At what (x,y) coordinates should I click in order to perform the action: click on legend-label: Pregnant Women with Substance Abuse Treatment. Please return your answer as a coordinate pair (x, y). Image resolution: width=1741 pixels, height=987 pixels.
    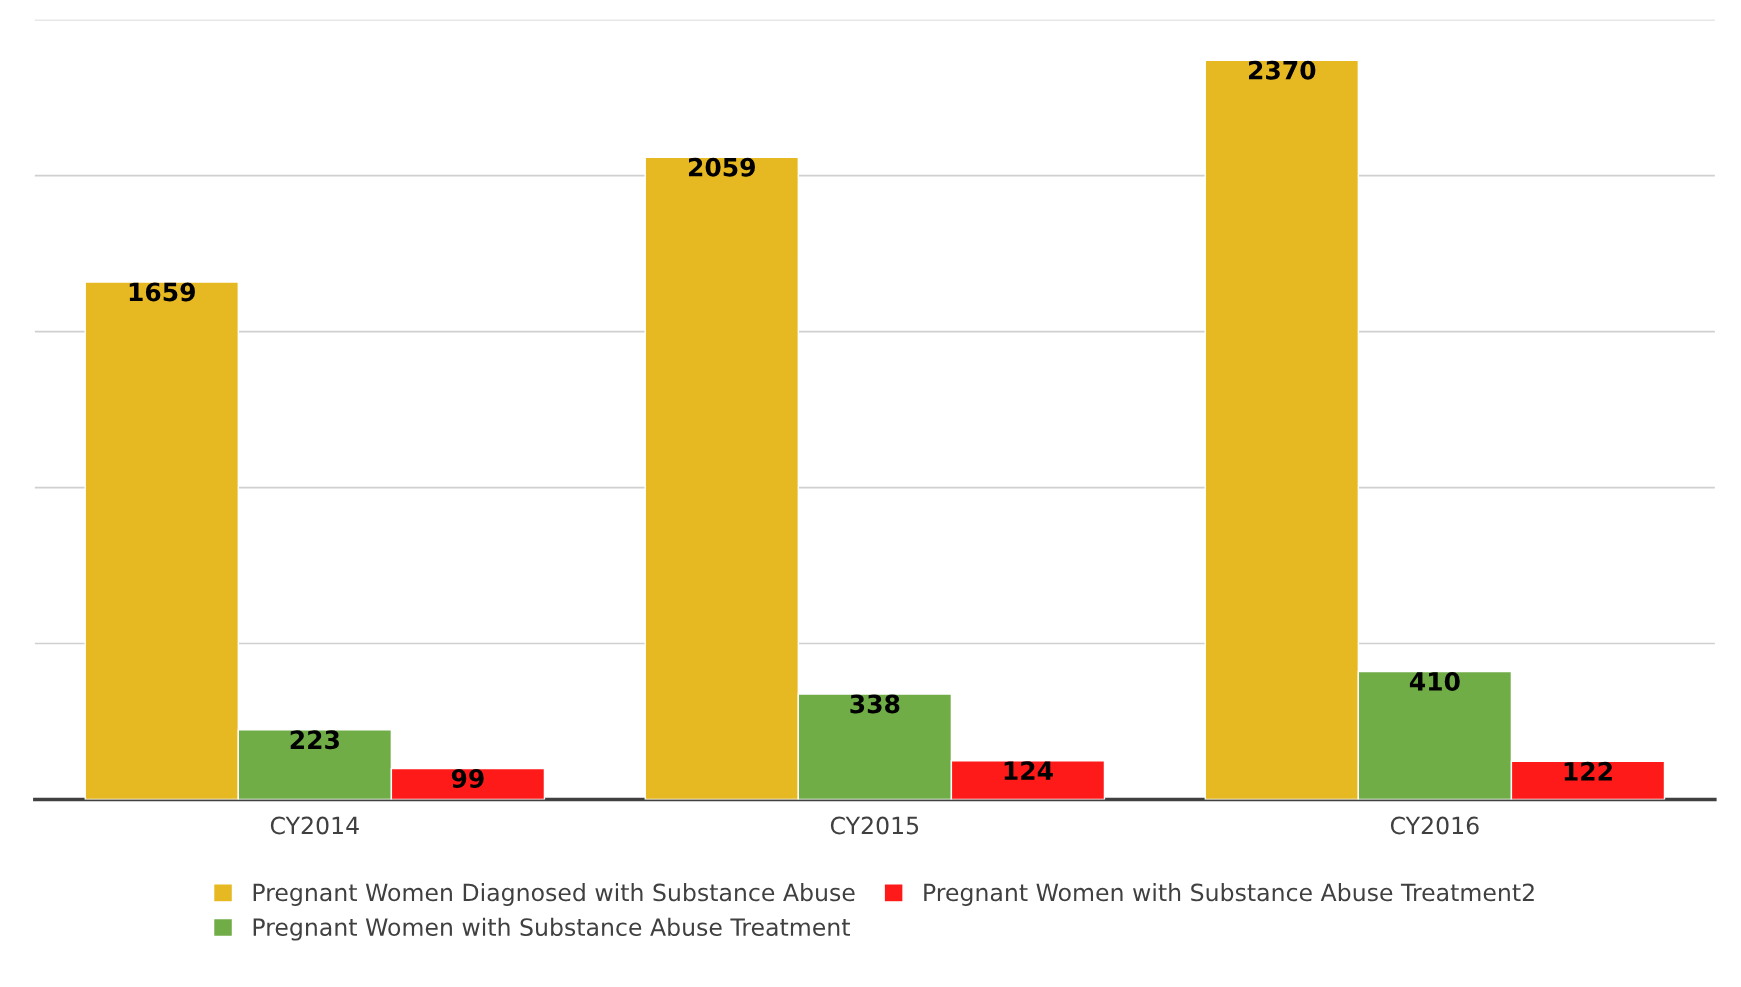
    Looking at the image, I should click on (551, 929).